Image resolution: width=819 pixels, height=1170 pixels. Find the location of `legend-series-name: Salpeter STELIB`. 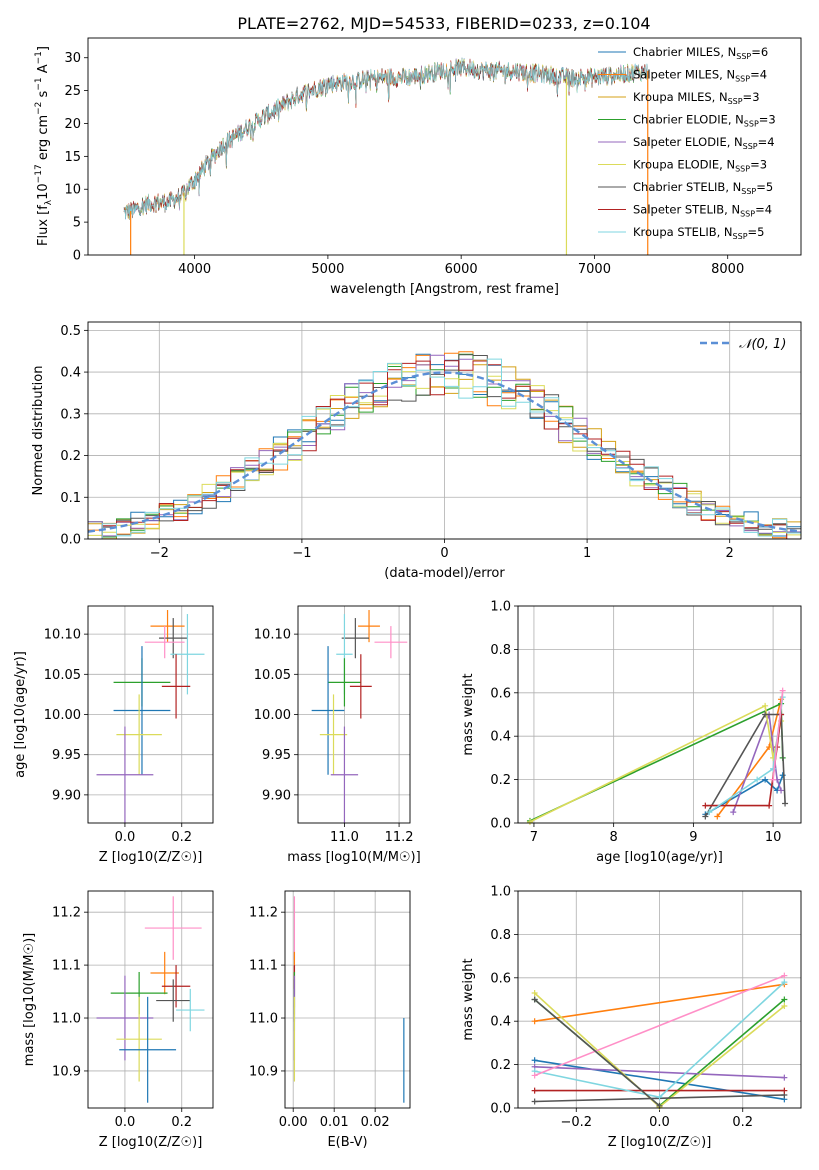

legend-series-name: Salpeter STELIB is located at coordinates (678, 210).